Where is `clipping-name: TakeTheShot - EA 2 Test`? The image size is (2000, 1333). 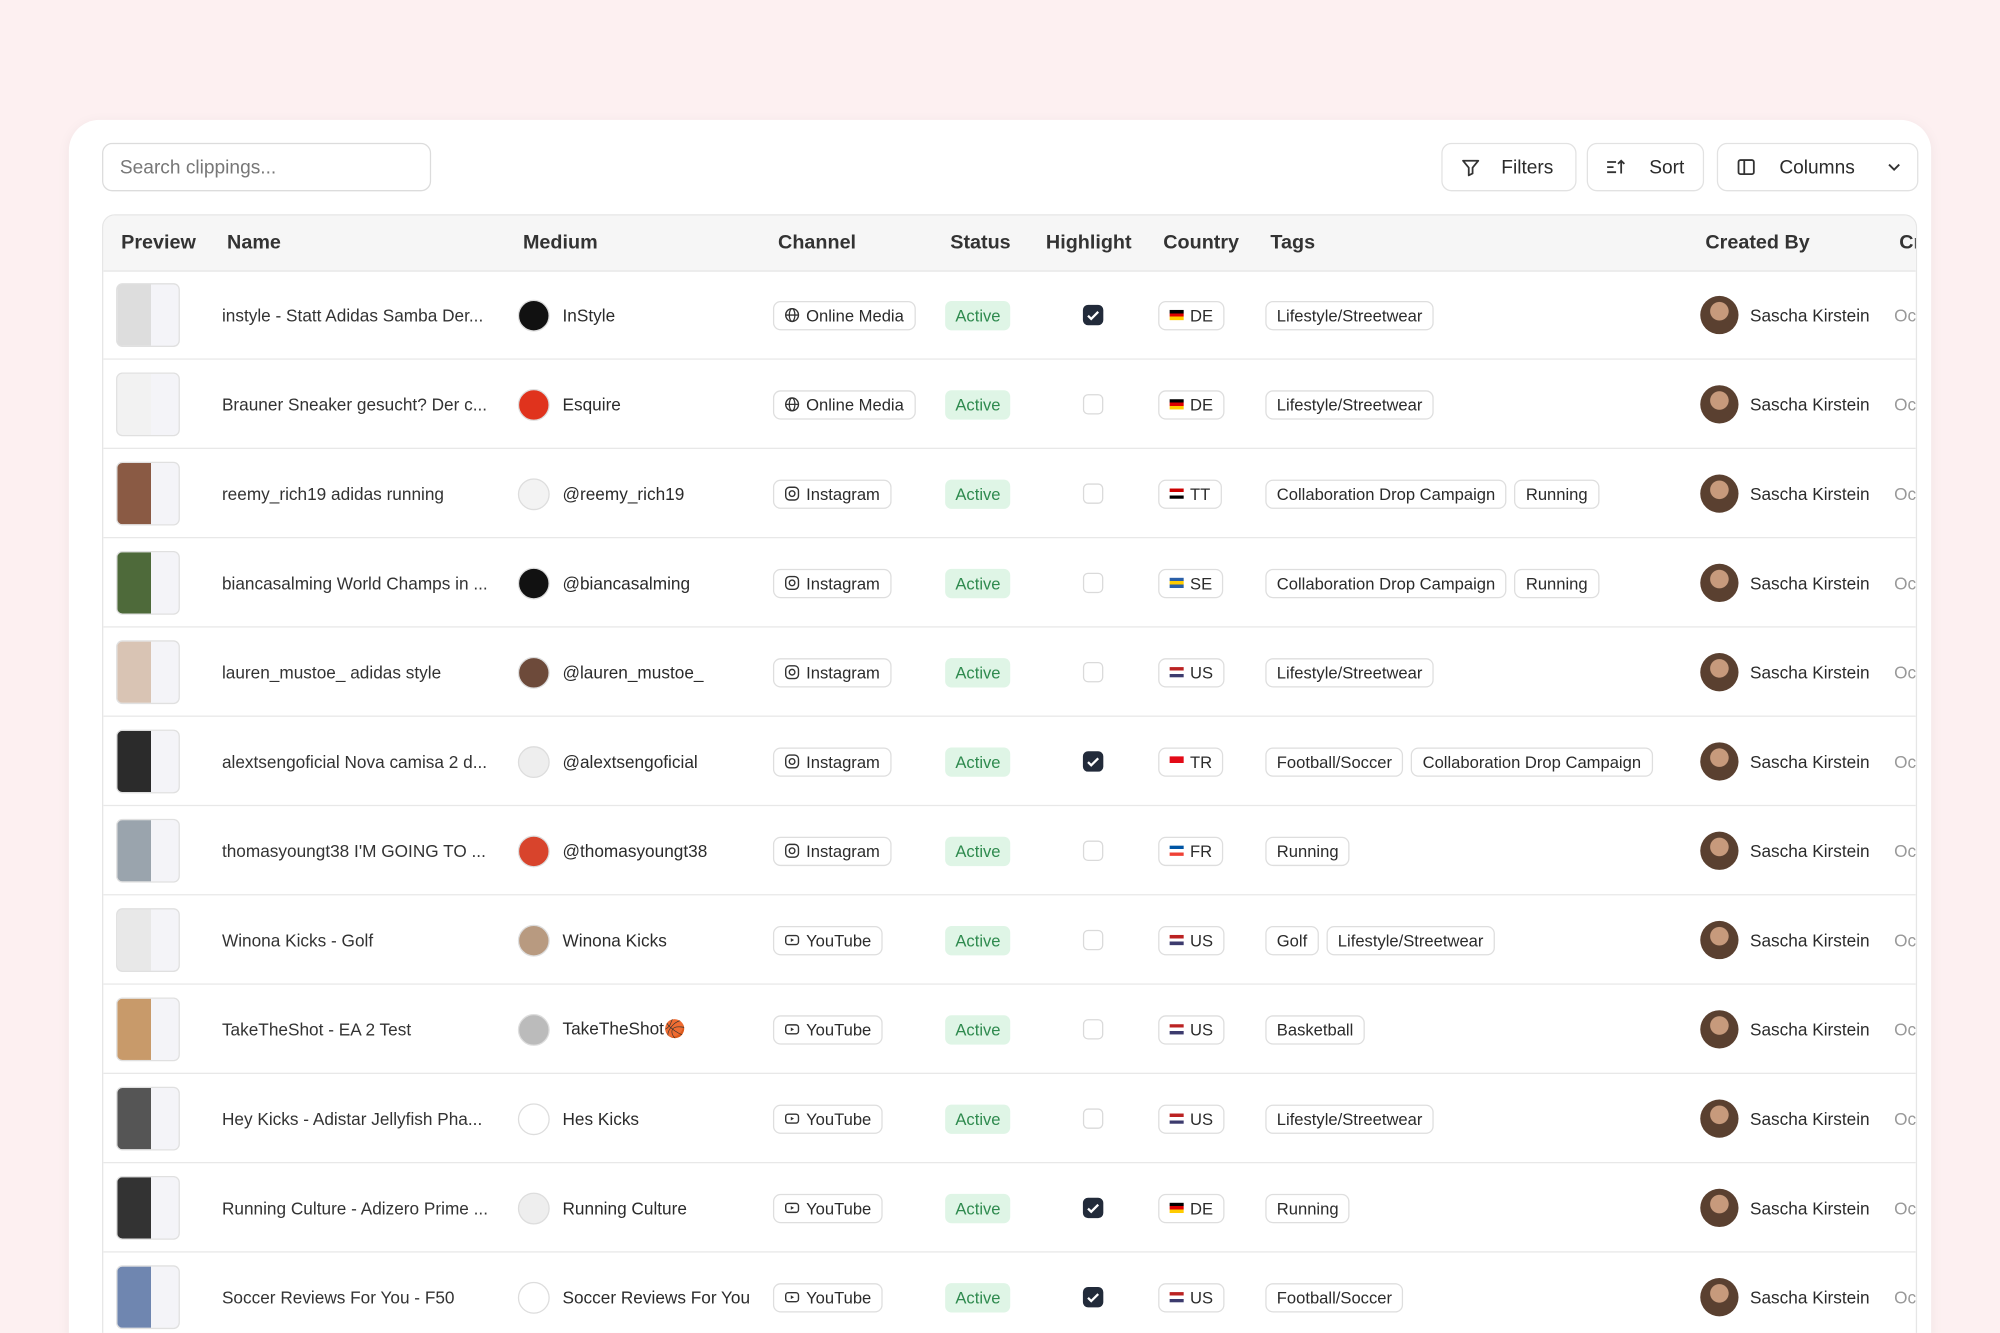
clipping-name: TakeTheShot - EA 2 Test is located at coordinates (316, 1029).